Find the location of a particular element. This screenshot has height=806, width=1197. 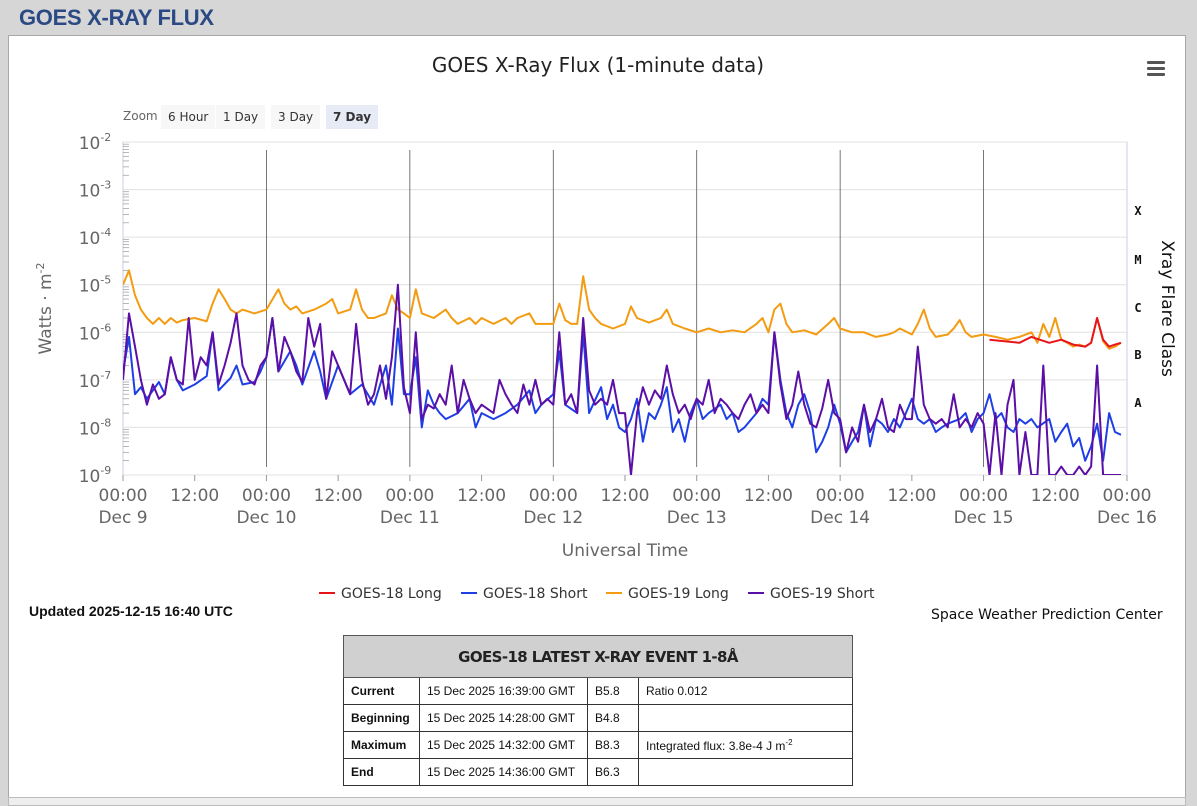

row-label: Maximum is located at coordinates (381, 745).